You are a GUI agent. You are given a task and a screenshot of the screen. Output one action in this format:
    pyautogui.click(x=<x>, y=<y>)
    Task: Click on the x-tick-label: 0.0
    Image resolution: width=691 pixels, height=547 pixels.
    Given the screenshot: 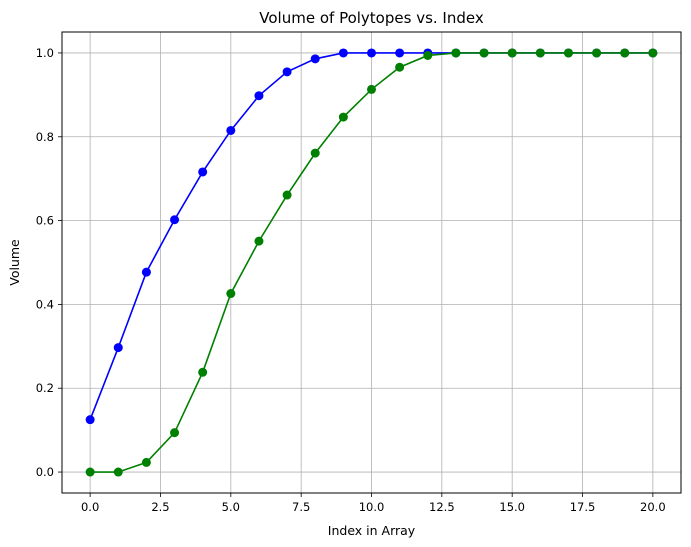 What is the action you would take?
    pyautogui.click(x=90, y=507)
    